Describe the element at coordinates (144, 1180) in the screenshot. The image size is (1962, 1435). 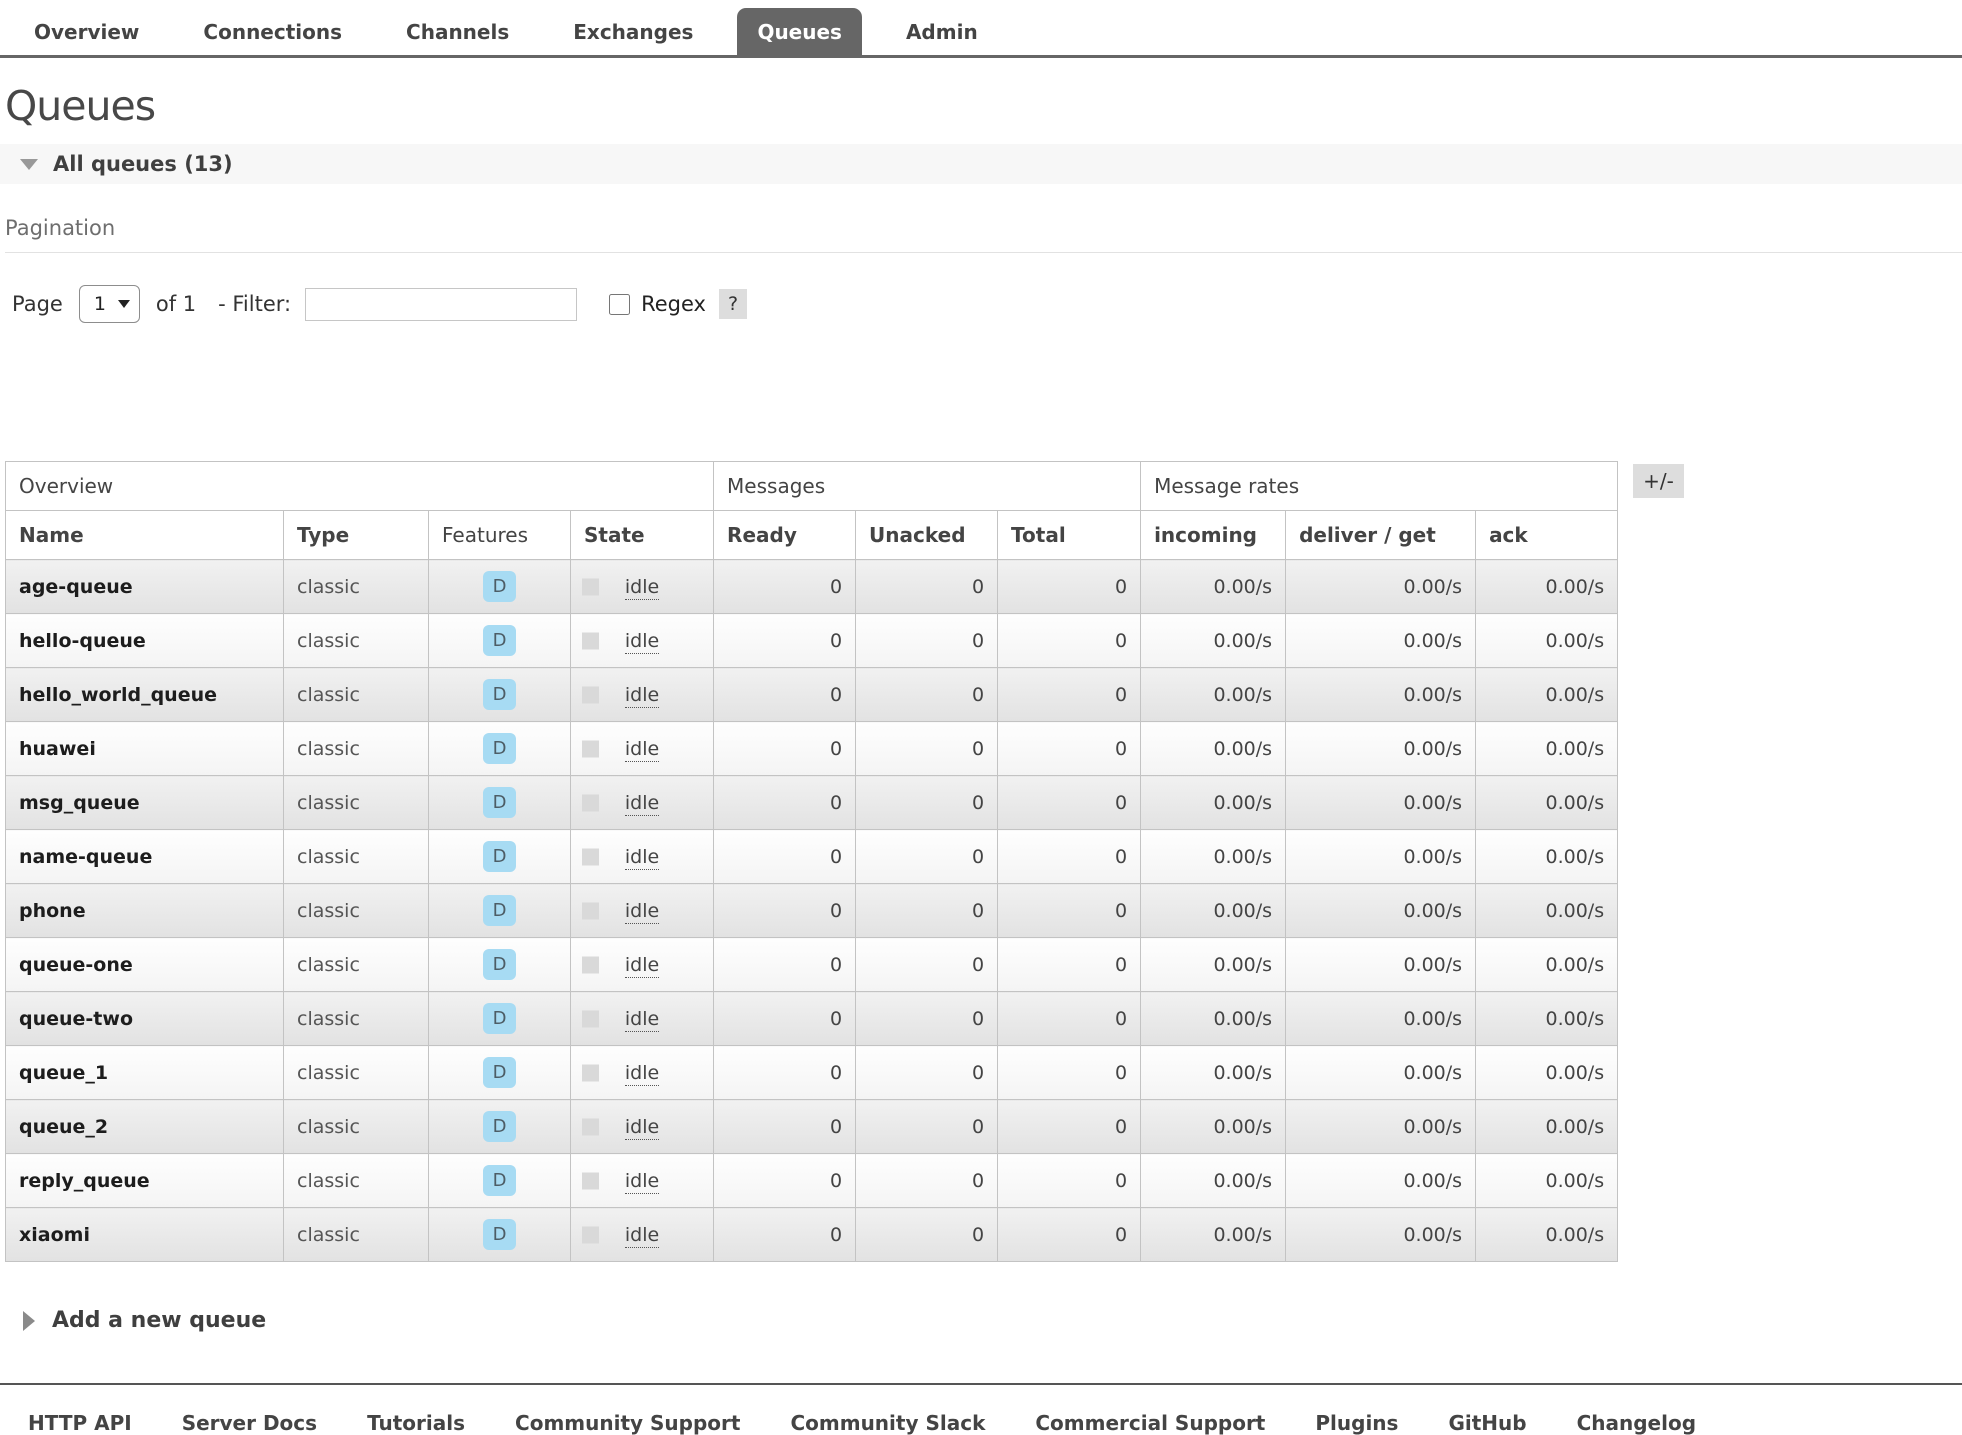
I see `queue-name-link: reply_queue` at that location.